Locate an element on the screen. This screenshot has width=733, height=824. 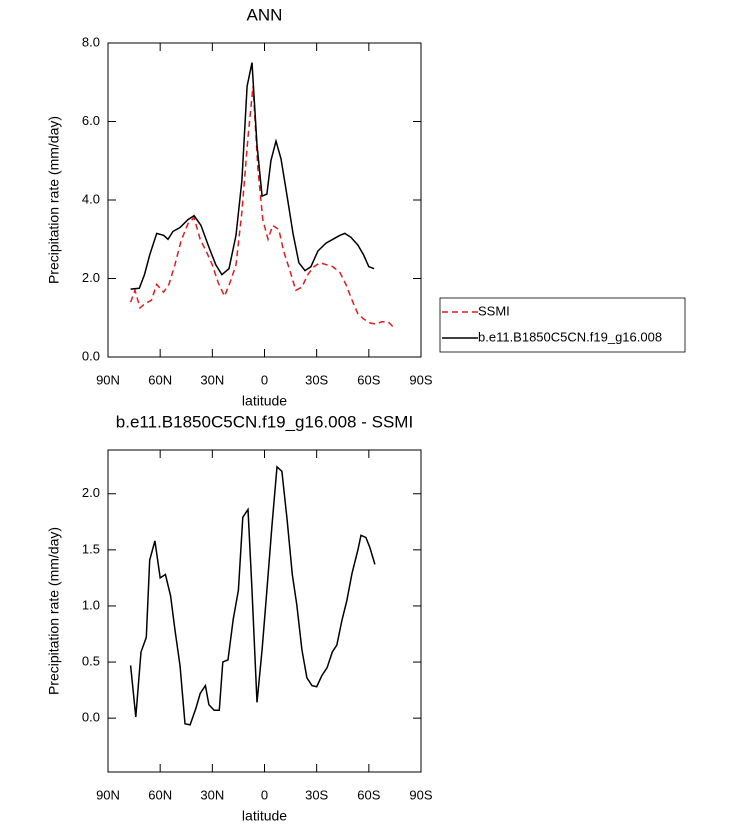
y-tick-label: 0.5 is located at coordinates (91, 660).